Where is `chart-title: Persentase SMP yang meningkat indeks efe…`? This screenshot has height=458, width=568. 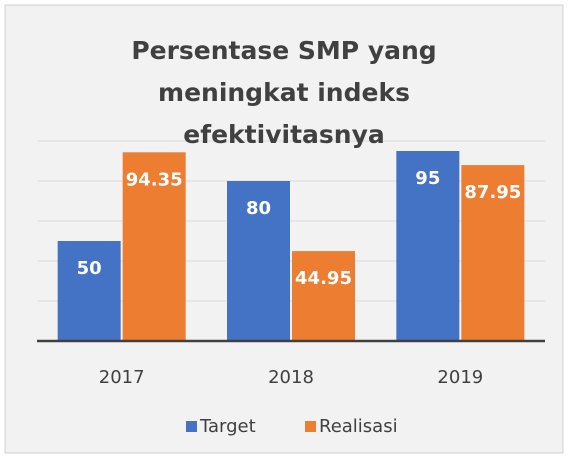 chart-title: Persentase SMP yang meningkat indeks efe… is located at coordinates (284, 92).